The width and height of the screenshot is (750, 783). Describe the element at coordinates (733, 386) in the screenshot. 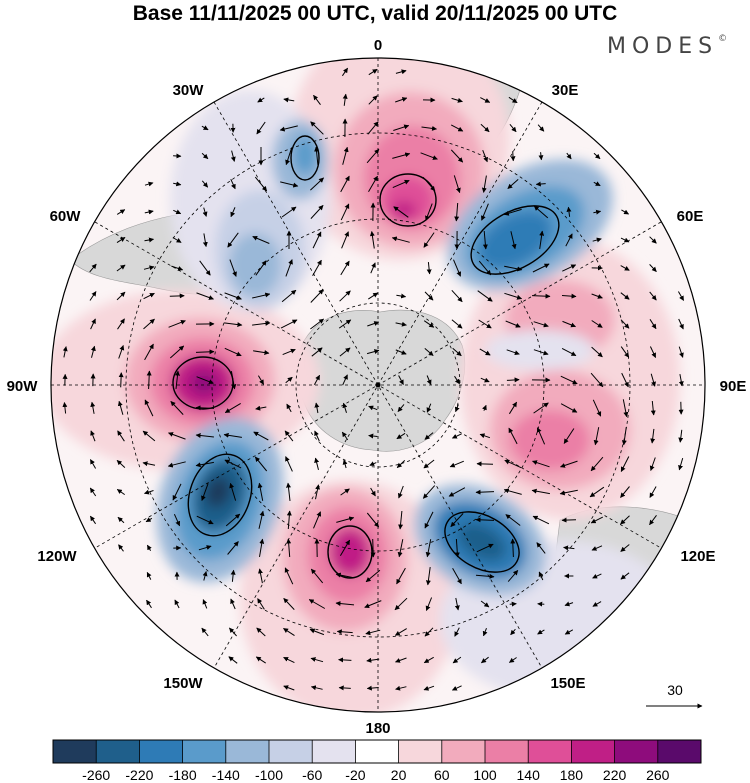

I see `lon-label-90e: 90E` at that location.